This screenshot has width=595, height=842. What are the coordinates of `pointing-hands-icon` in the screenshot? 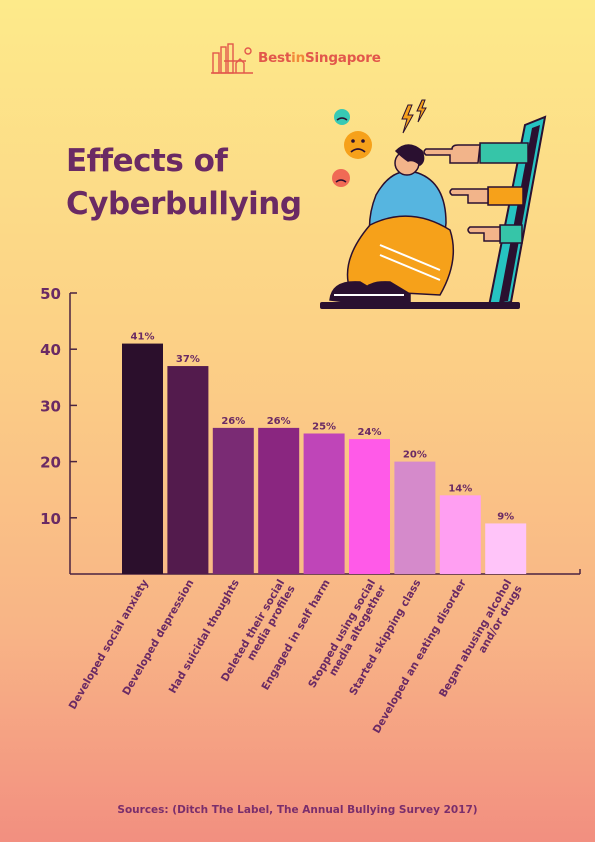 It's located at (476, 193).